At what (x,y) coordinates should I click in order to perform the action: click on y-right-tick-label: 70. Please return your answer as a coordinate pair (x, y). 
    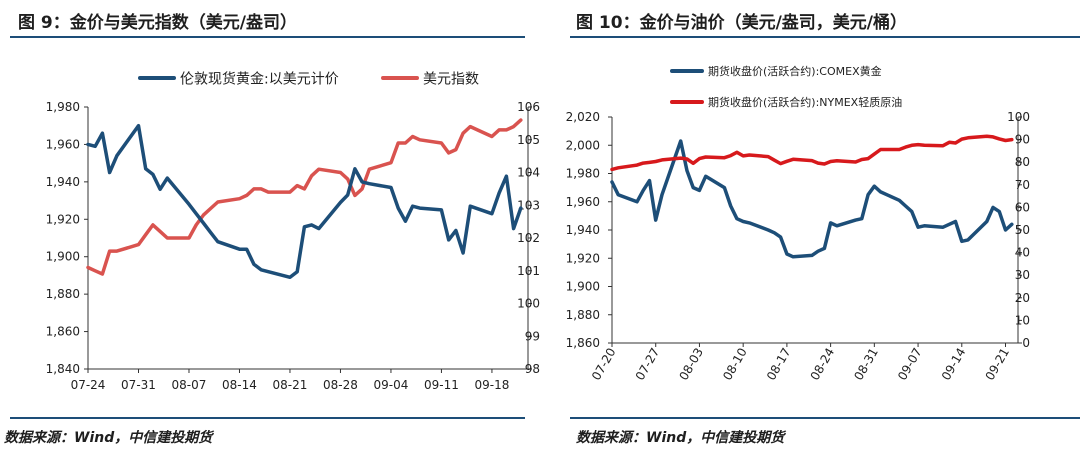
    Looking at the image, I should click on (1022, 185).